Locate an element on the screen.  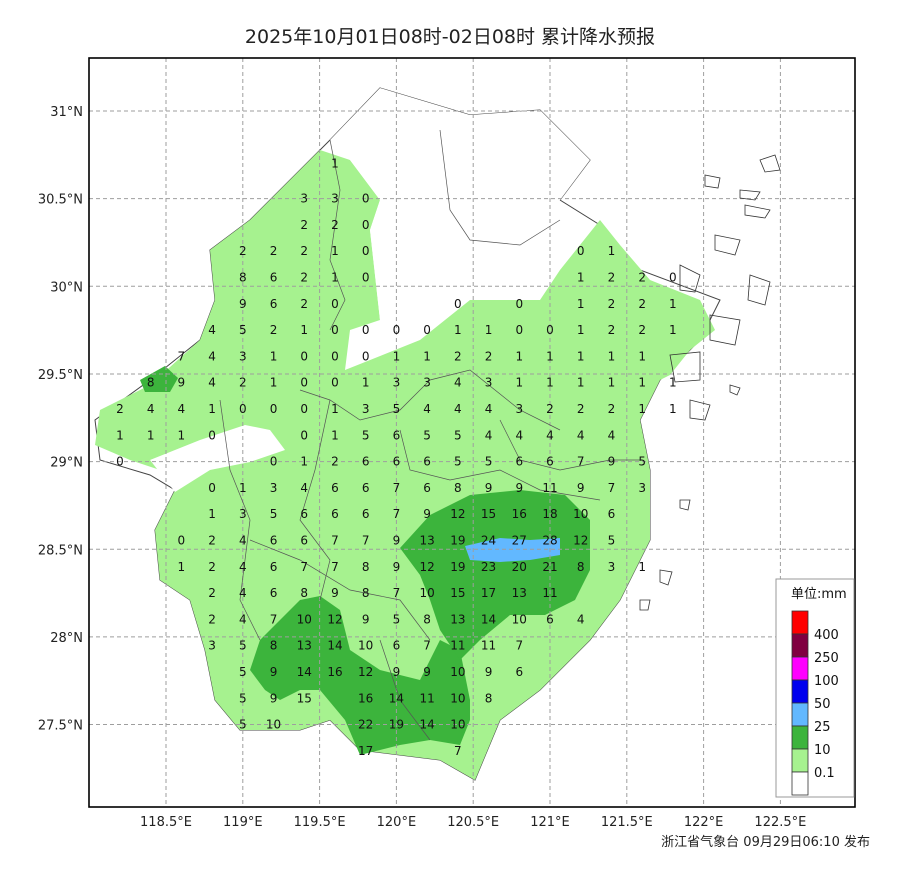
rain-area-10-east is located at coordinates (495, 575).